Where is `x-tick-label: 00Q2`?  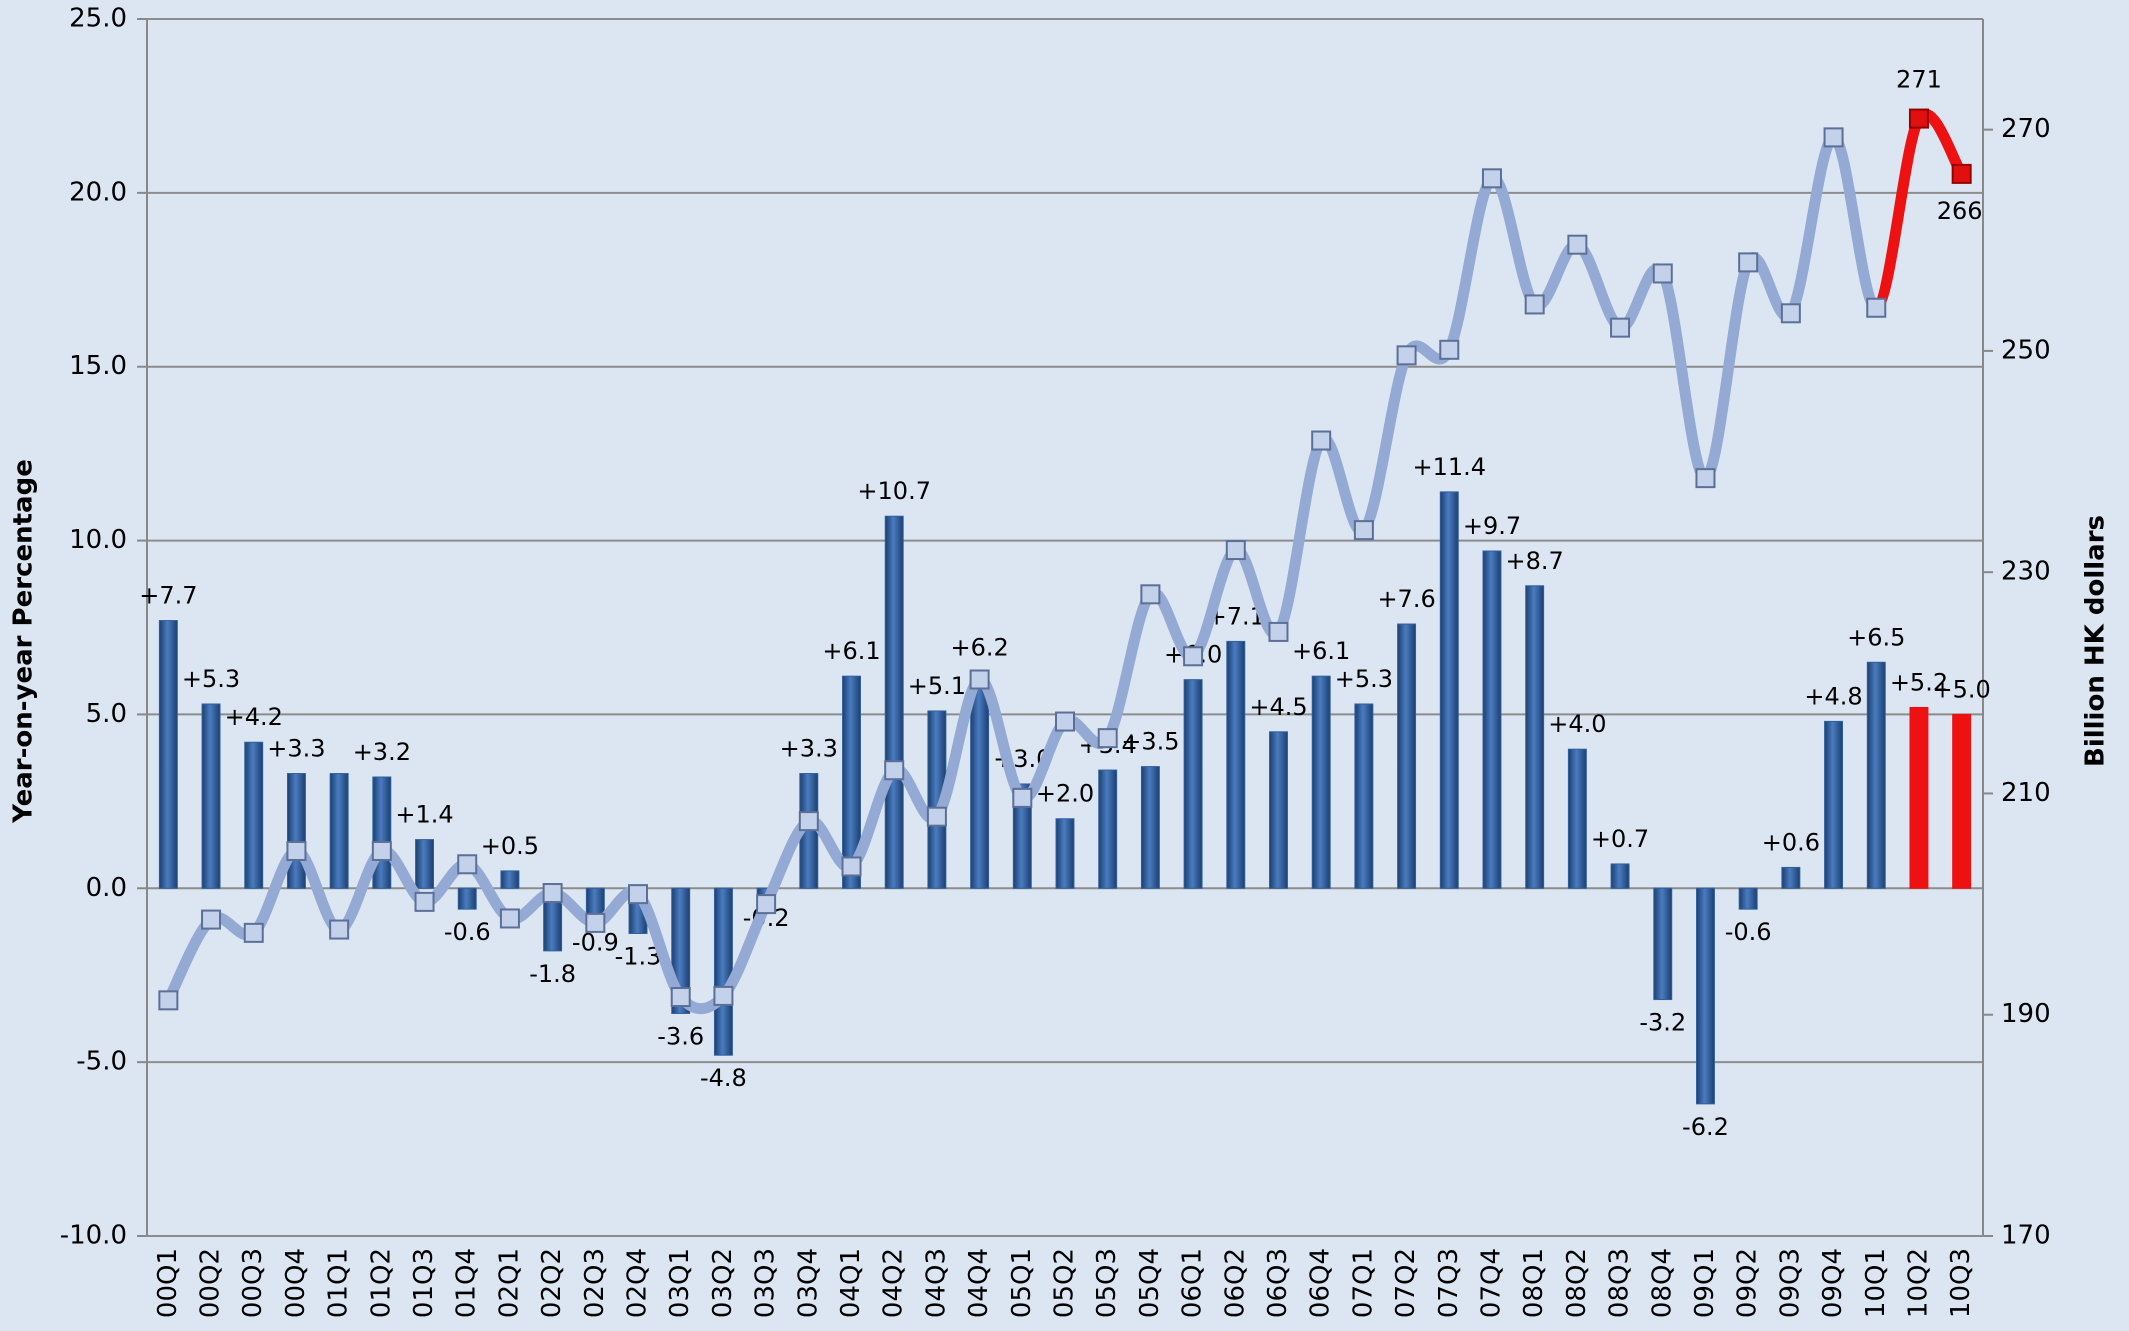
x-tick-label: 00Q2 is located at coordinates (211, 1283).